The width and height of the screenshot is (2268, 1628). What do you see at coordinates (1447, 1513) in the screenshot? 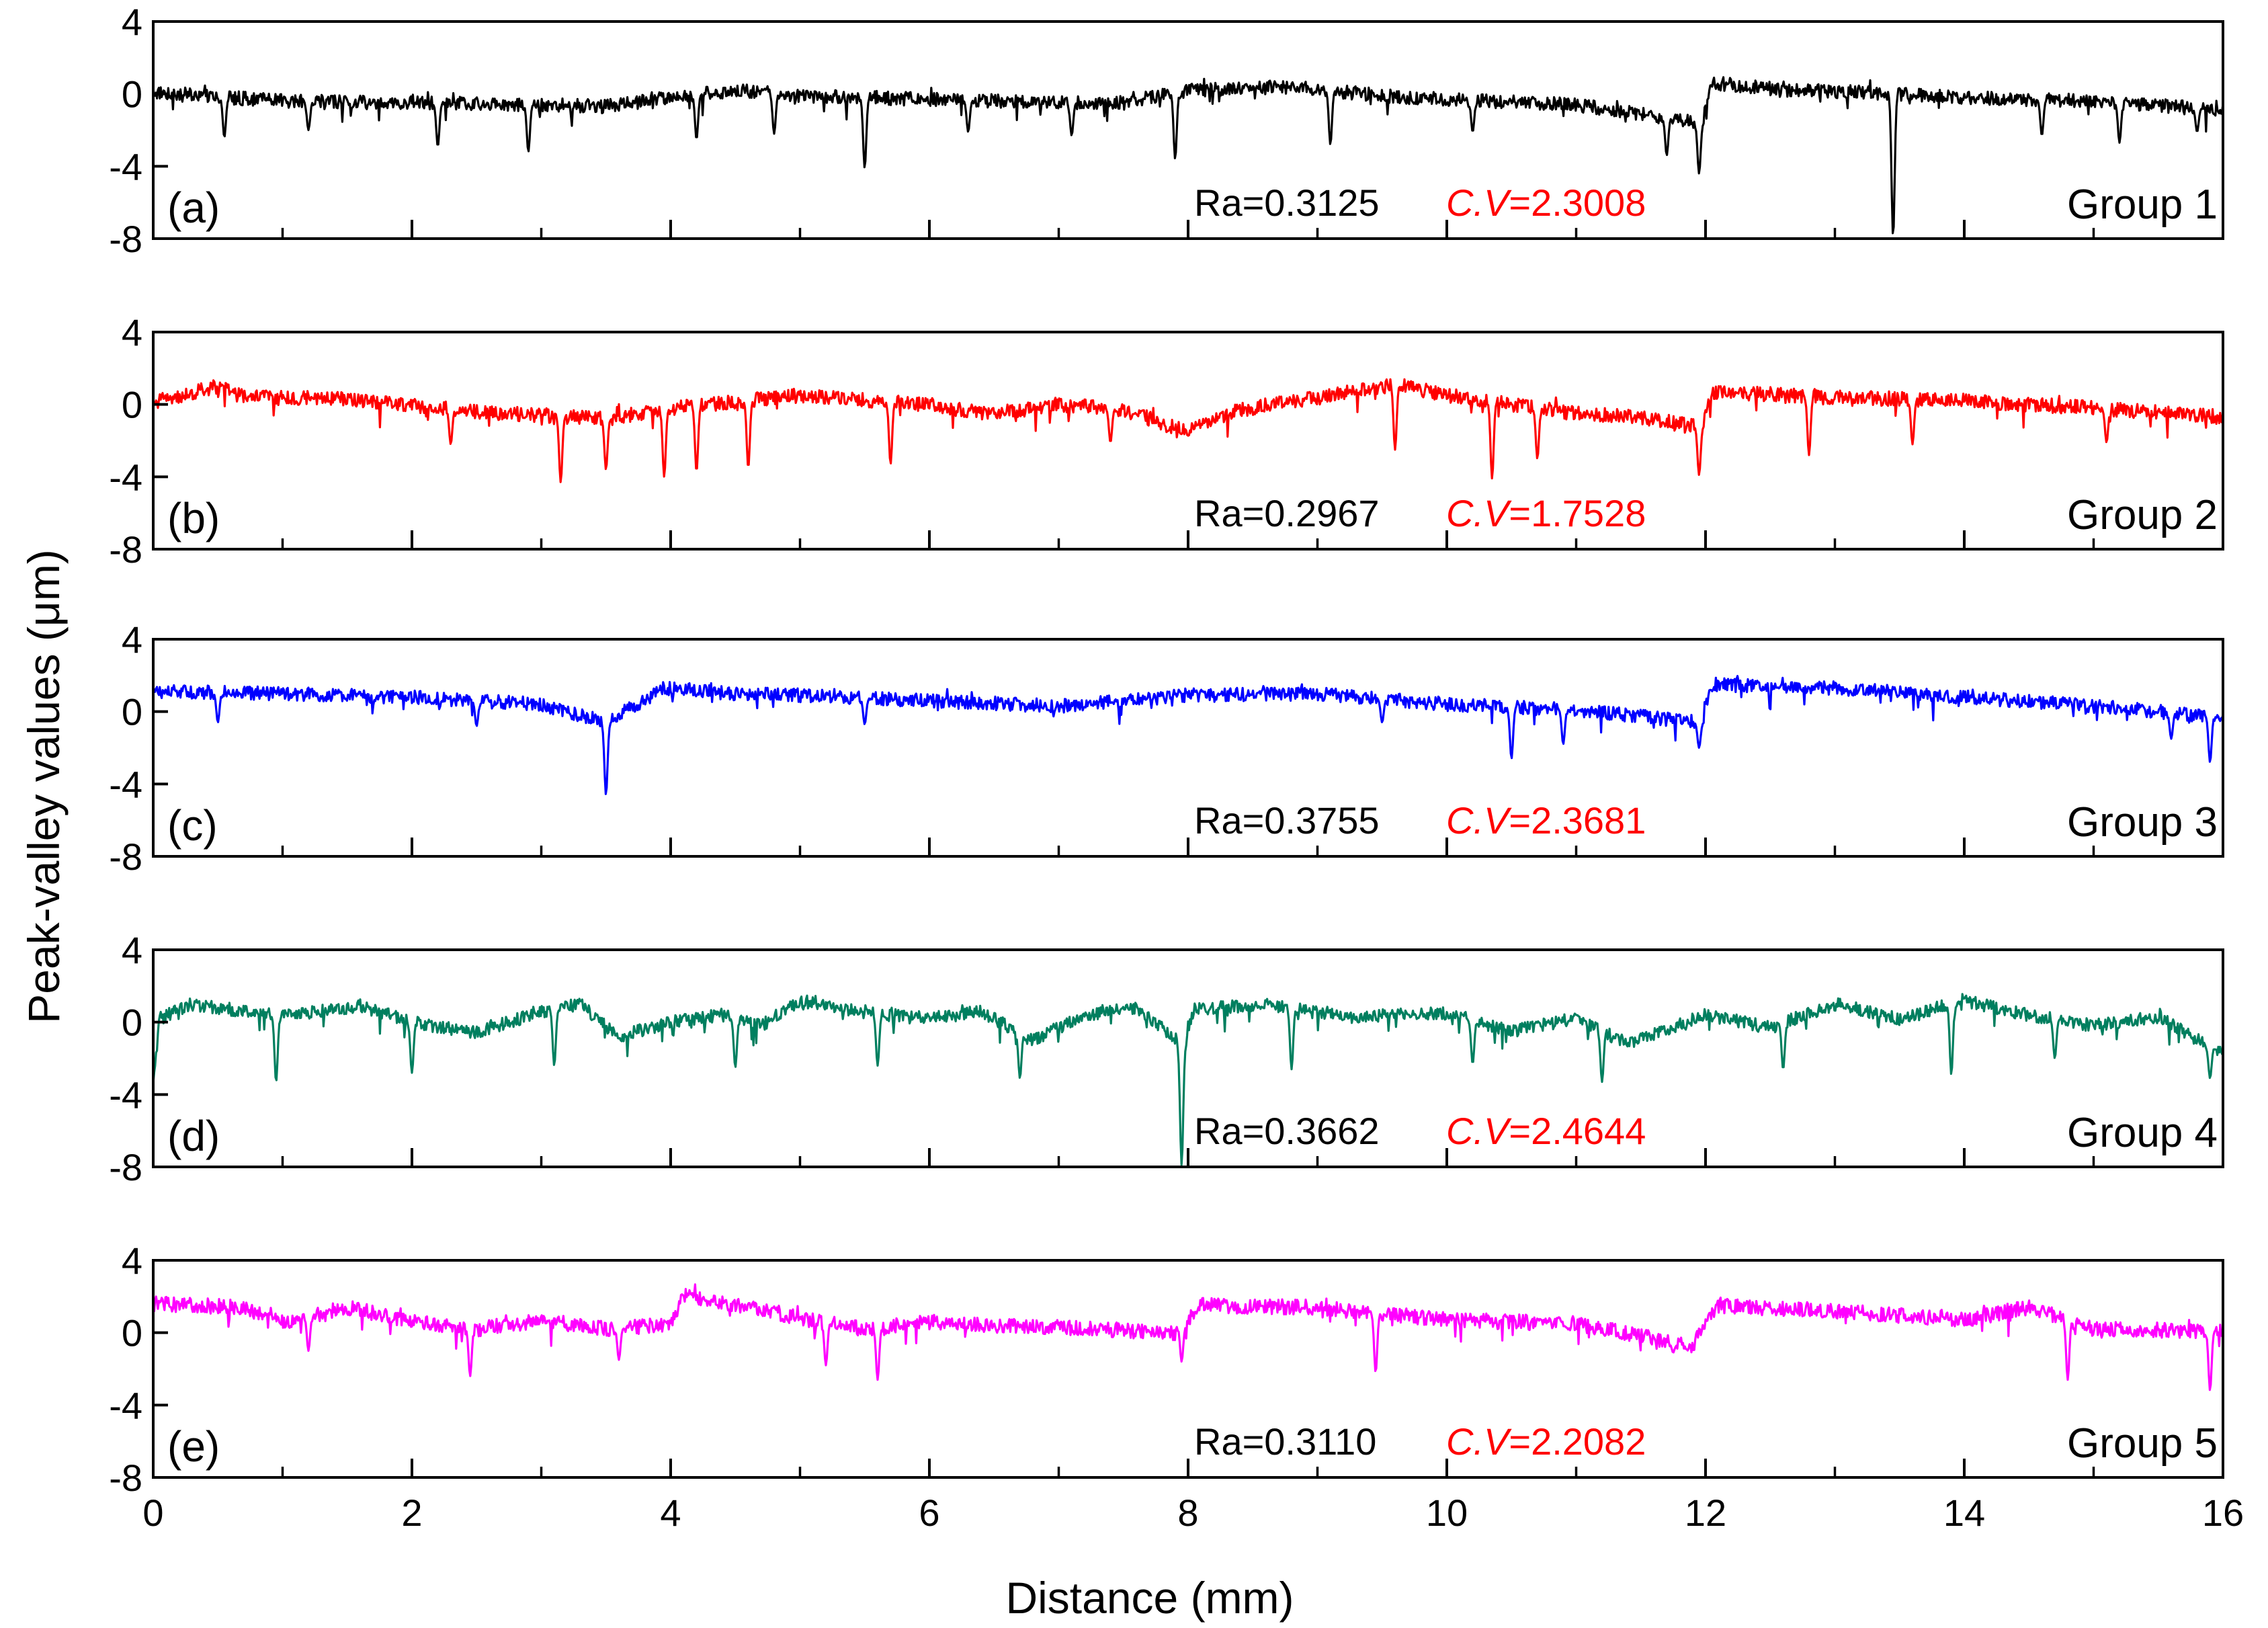
I see `x-tick-label: 10` at bounding box center [1447, 1513].